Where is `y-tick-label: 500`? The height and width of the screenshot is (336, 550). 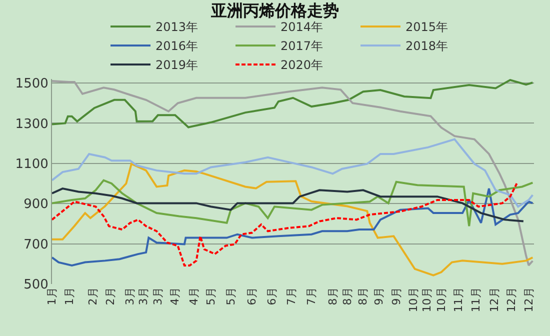 y-tick-label: 500 is located at coordinates (36, 285).